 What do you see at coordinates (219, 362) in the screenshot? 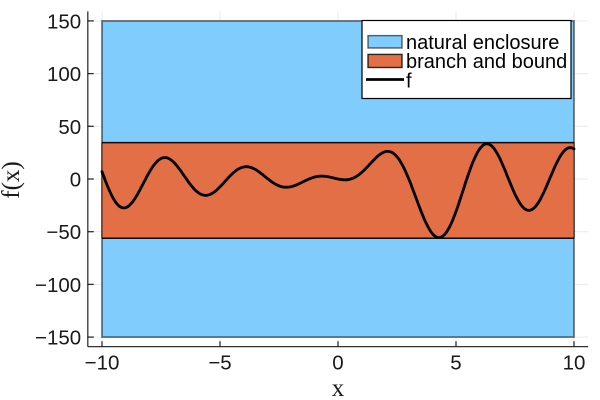
I see `svg-text: −5` at bounding box center [219, 362].